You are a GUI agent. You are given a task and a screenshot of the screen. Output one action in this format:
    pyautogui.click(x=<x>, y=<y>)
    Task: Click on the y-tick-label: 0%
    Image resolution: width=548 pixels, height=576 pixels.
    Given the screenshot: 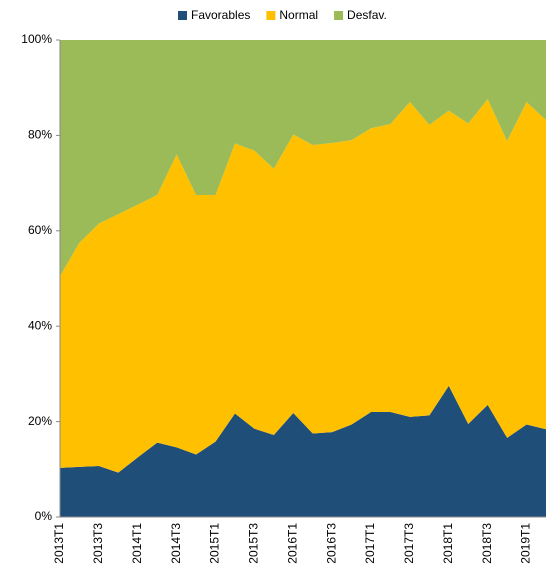 What is the action you would take?
    pyautogui.click(x=44, y=516)
    